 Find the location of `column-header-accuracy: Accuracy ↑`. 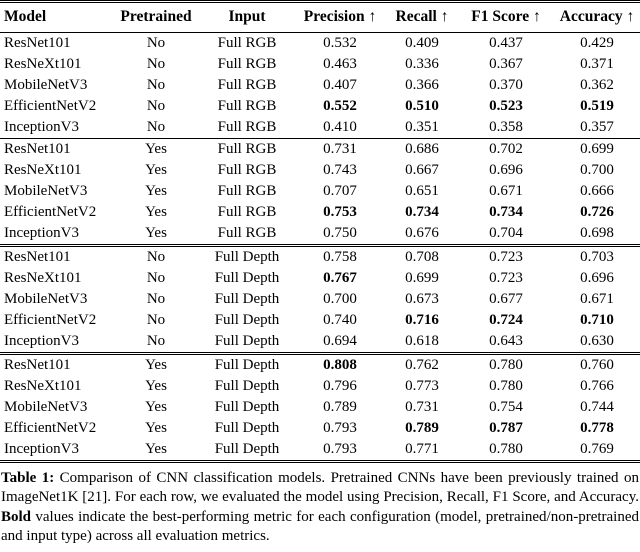

column-header-accuracy: Accuracy ↑ is located at coordinates (597, 16).